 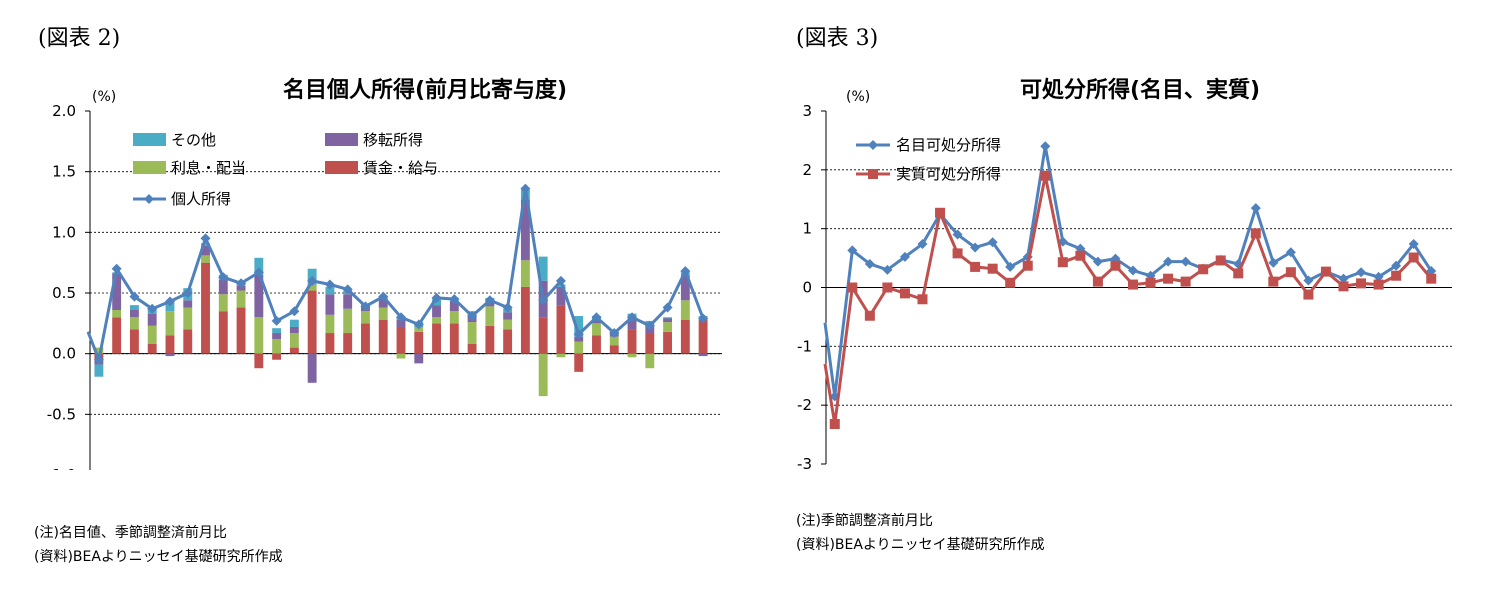 I want to click on y-tick-label: 0, so click(x=807, y=288).